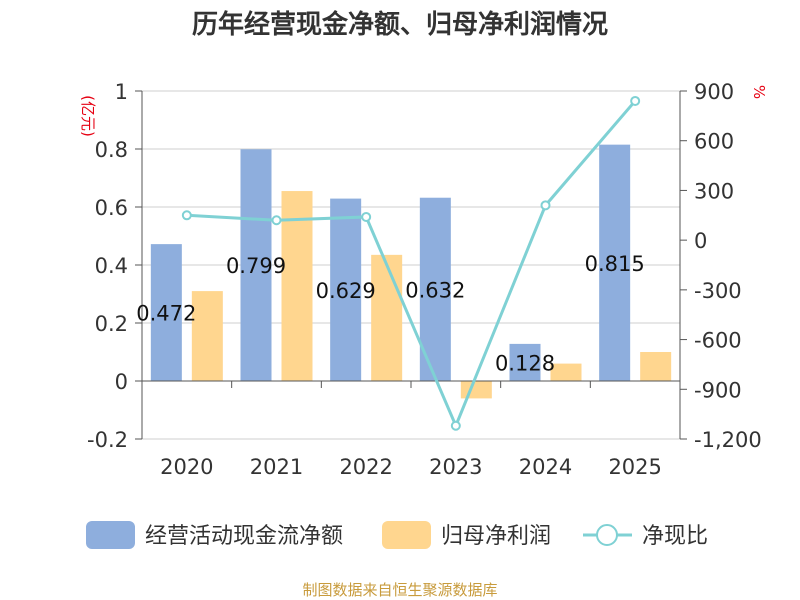 This screenshot has height=600, width=800. What do you see at coordinates (700, 241) in the screenshot?
I see `right-tick-label: 0` at bounding box center [700, 241].